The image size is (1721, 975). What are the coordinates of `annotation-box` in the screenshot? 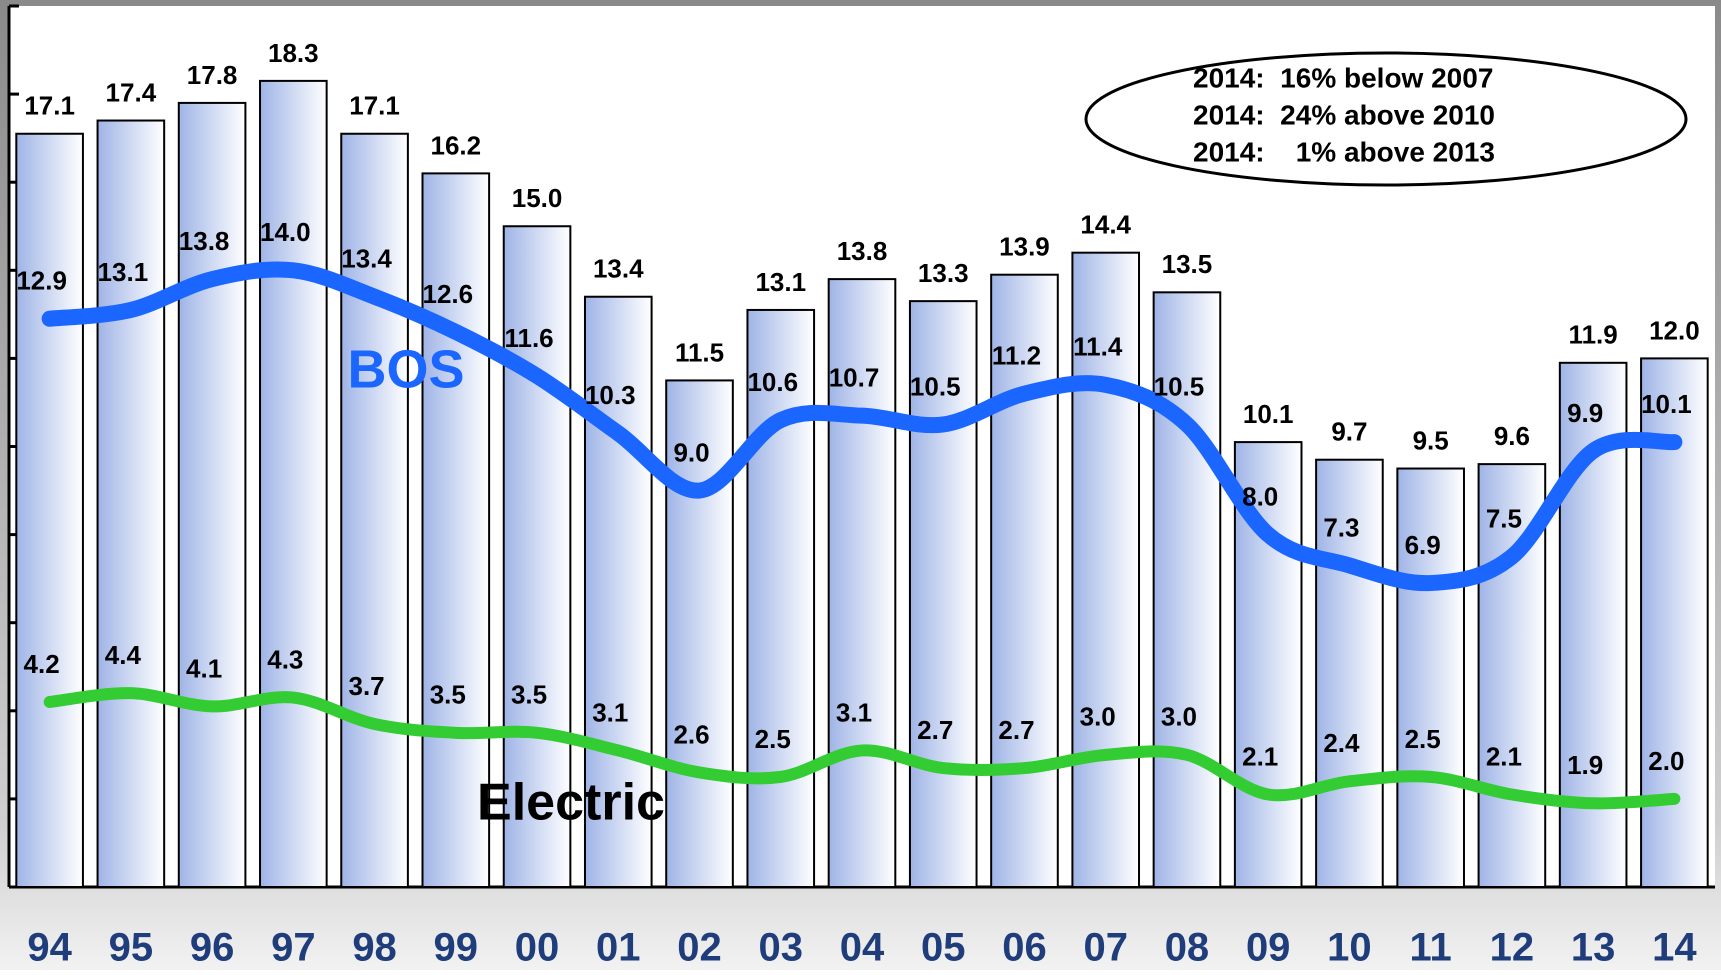 It's located at (1386, 119).